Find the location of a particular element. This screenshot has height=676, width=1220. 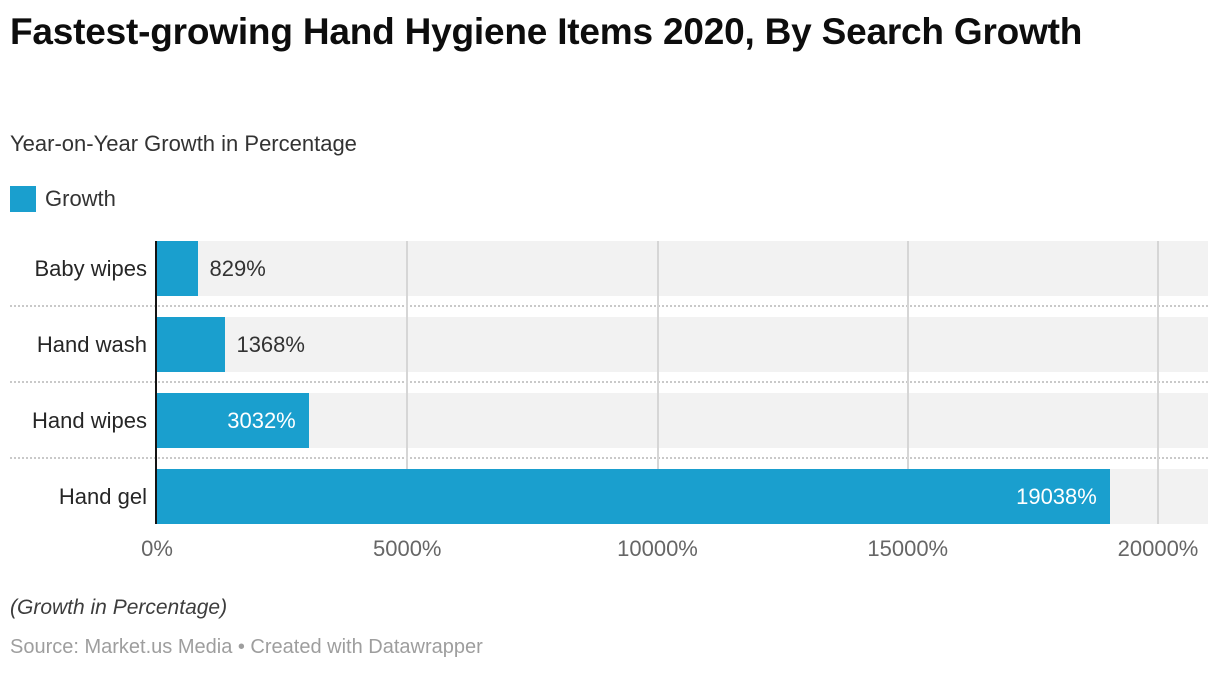

axis-tick-label: 0% is located at coordinates (157, 548).